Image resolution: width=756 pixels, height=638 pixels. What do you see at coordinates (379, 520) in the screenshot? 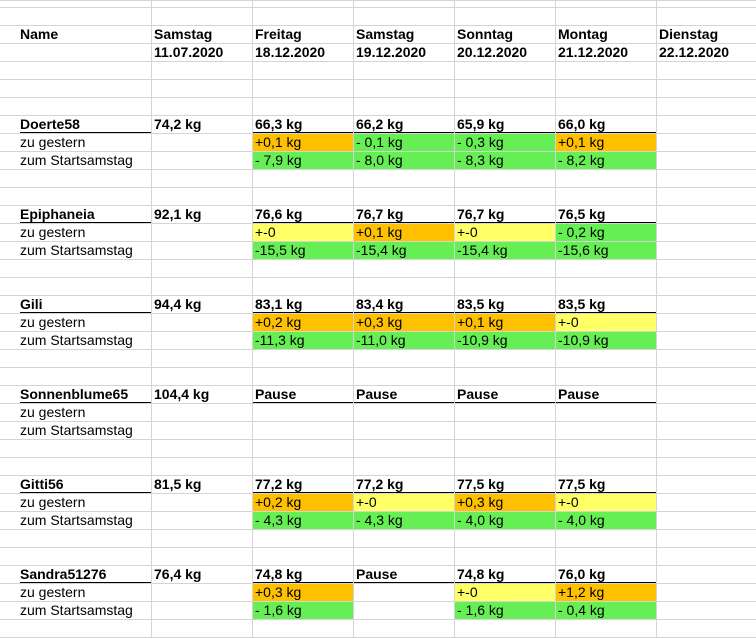
I see `diff-start-cell: - 4,3 kg` at bounding box center [379, 520].